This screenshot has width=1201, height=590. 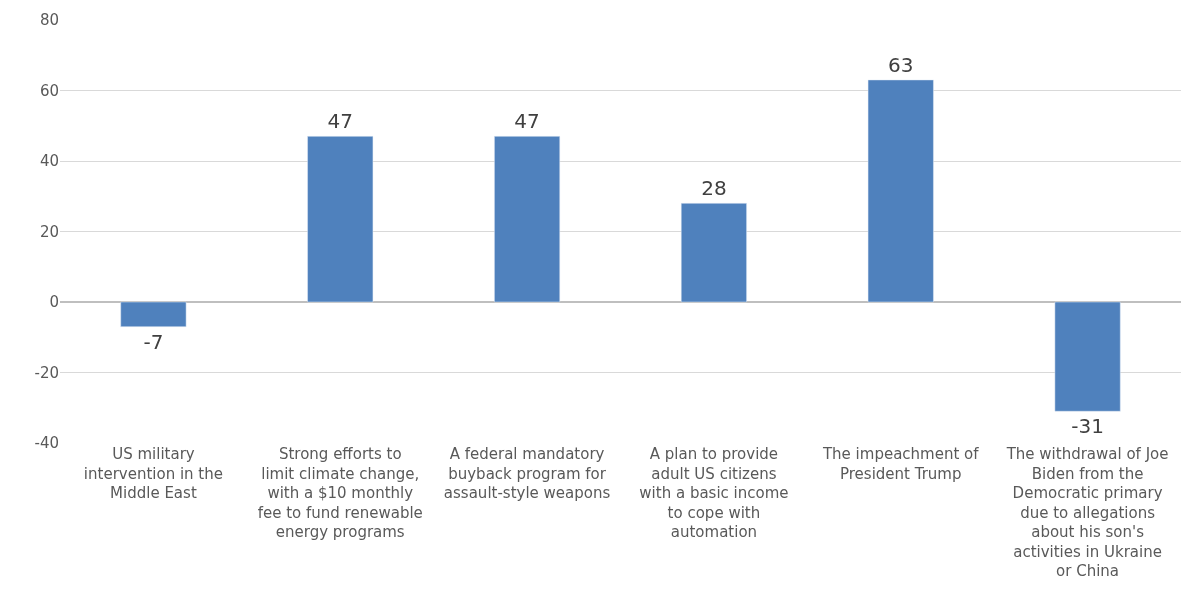 I want to click on x-tick-label: US military intervention in the Middle East, so click(x=153, y=473).